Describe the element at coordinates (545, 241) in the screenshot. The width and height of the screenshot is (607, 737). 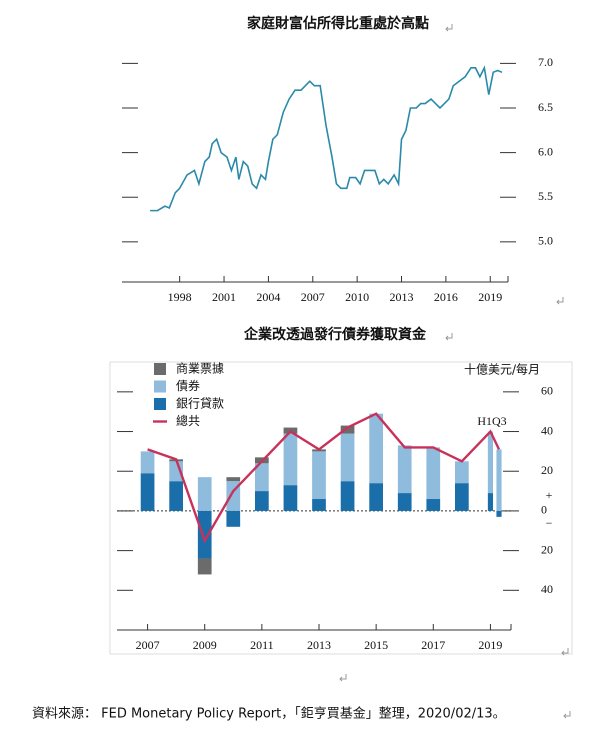
I see `y-tick-label: 5.0` at that location.